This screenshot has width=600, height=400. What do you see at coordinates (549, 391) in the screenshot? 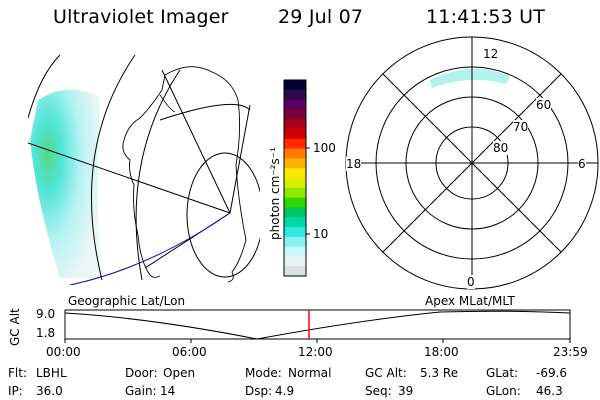
I see `footer-value: 46.3` at bounding box center [549, 391].